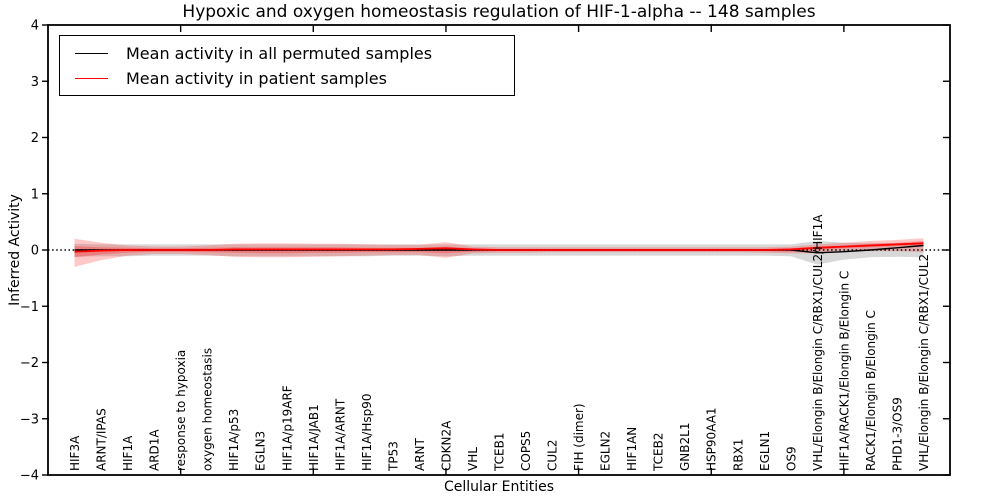  Describe the element at coordinates (632, 449) in the screenshot. I see `x-category-label: HIF1AN` at that location.